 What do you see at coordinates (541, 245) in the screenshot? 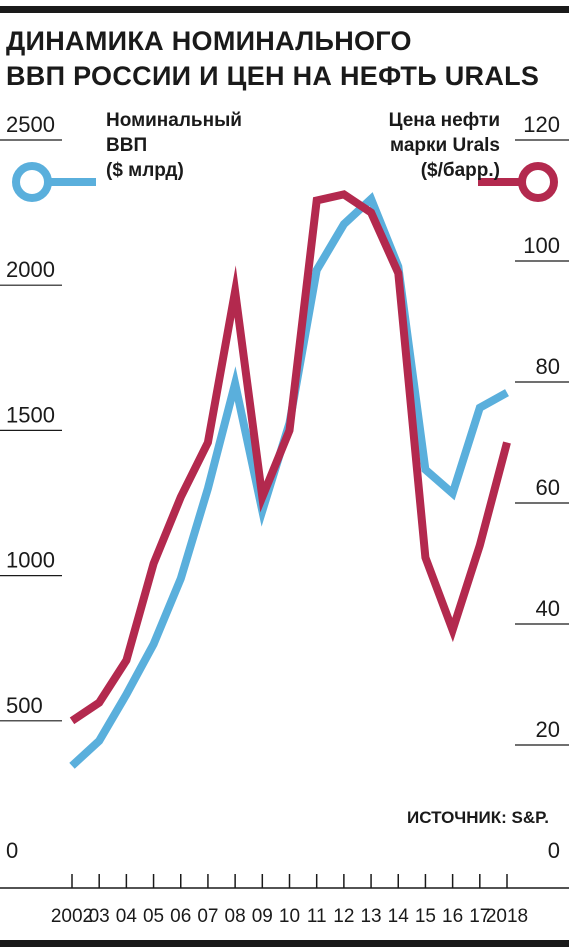
I see `right-axis-tick-label: 100` at bounding box center [541, 245].